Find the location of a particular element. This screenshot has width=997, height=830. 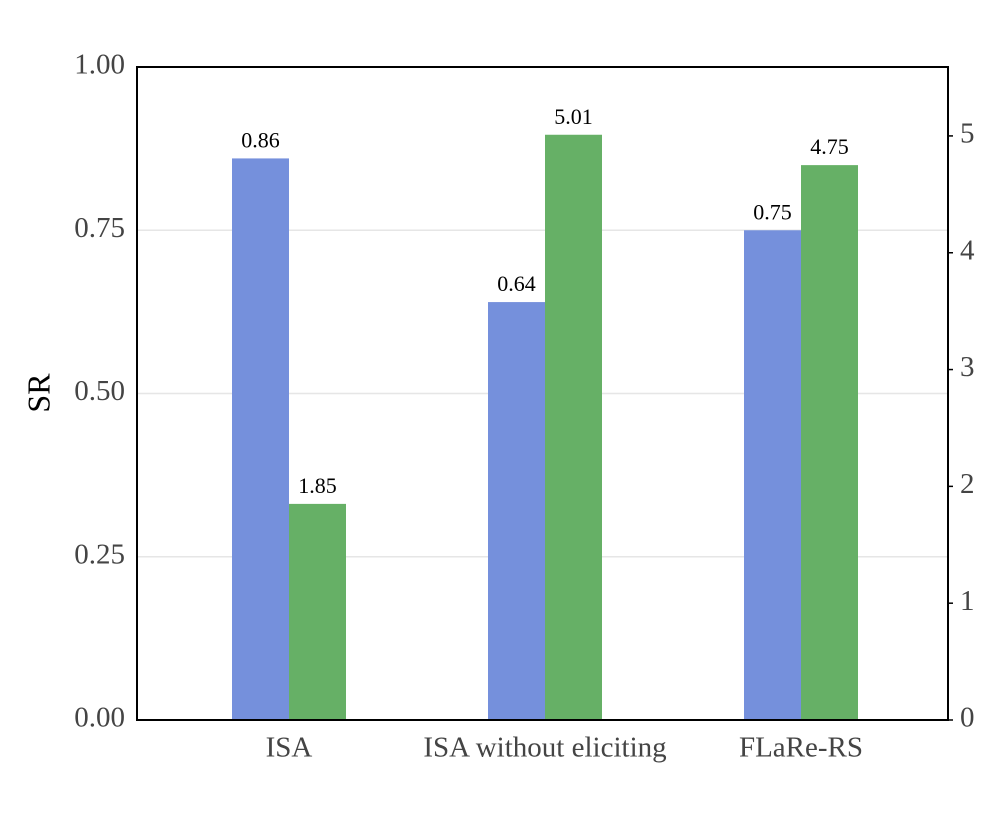

y2-tick-label: 0 is located at coordinates (967, 718).